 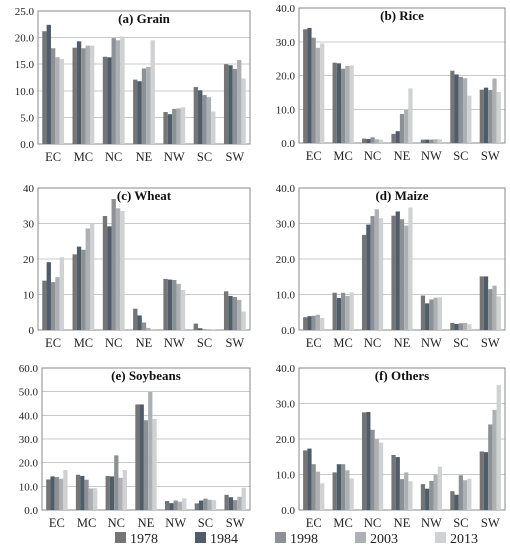 I want to click on bar-mc-2003, so click(x=87, y=279).